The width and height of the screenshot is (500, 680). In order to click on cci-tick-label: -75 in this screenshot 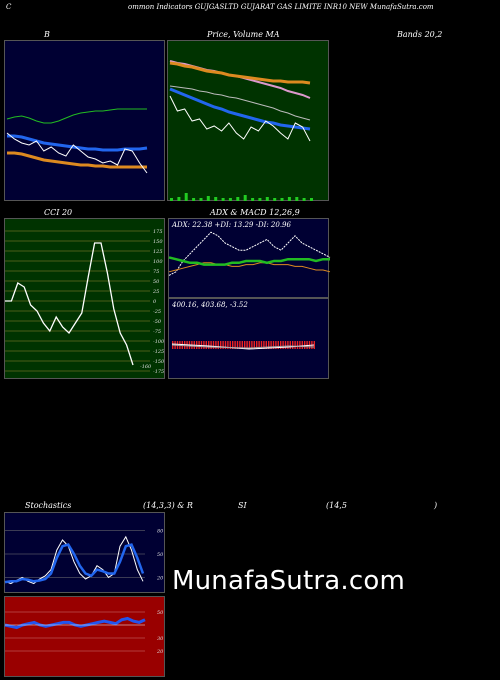, I will do `click(157, 332)`.